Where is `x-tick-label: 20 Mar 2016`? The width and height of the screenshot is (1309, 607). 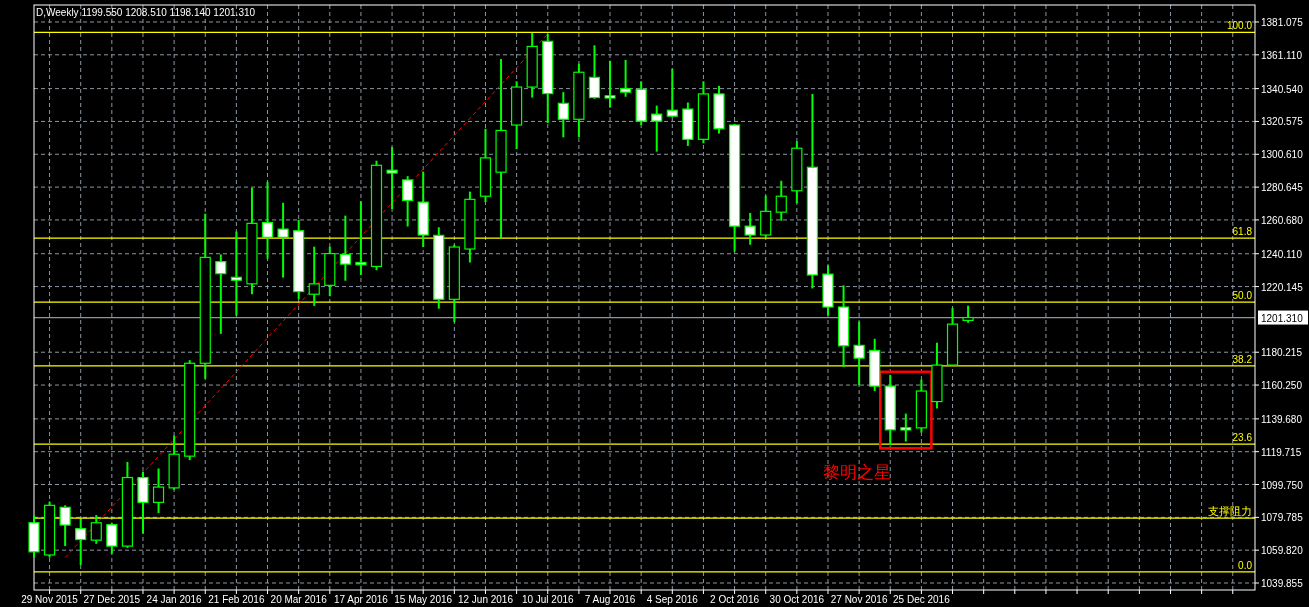
x-tick-label: 20 Mar 2016 is located at coordinates (299, 599).